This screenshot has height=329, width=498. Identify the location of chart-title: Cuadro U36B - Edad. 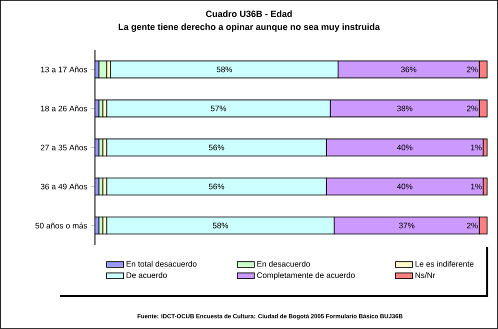
(249, 14).